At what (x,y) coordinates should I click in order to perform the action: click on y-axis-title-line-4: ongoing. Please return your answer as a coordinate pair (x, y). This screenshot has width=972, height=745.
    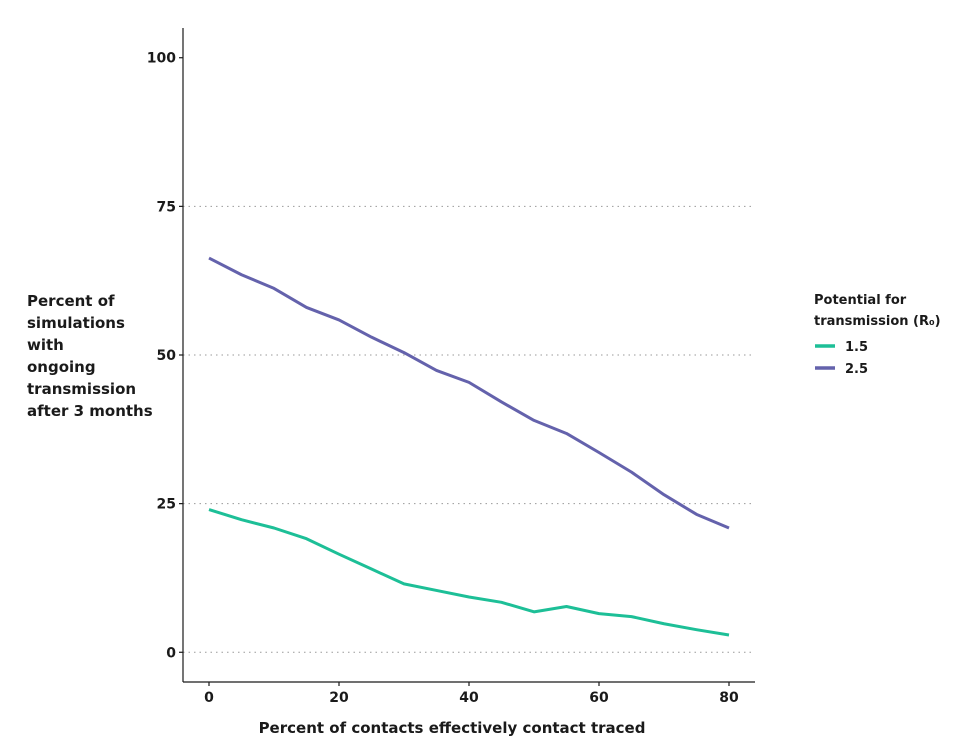
    Looking at the image, I should click on (61, 367).